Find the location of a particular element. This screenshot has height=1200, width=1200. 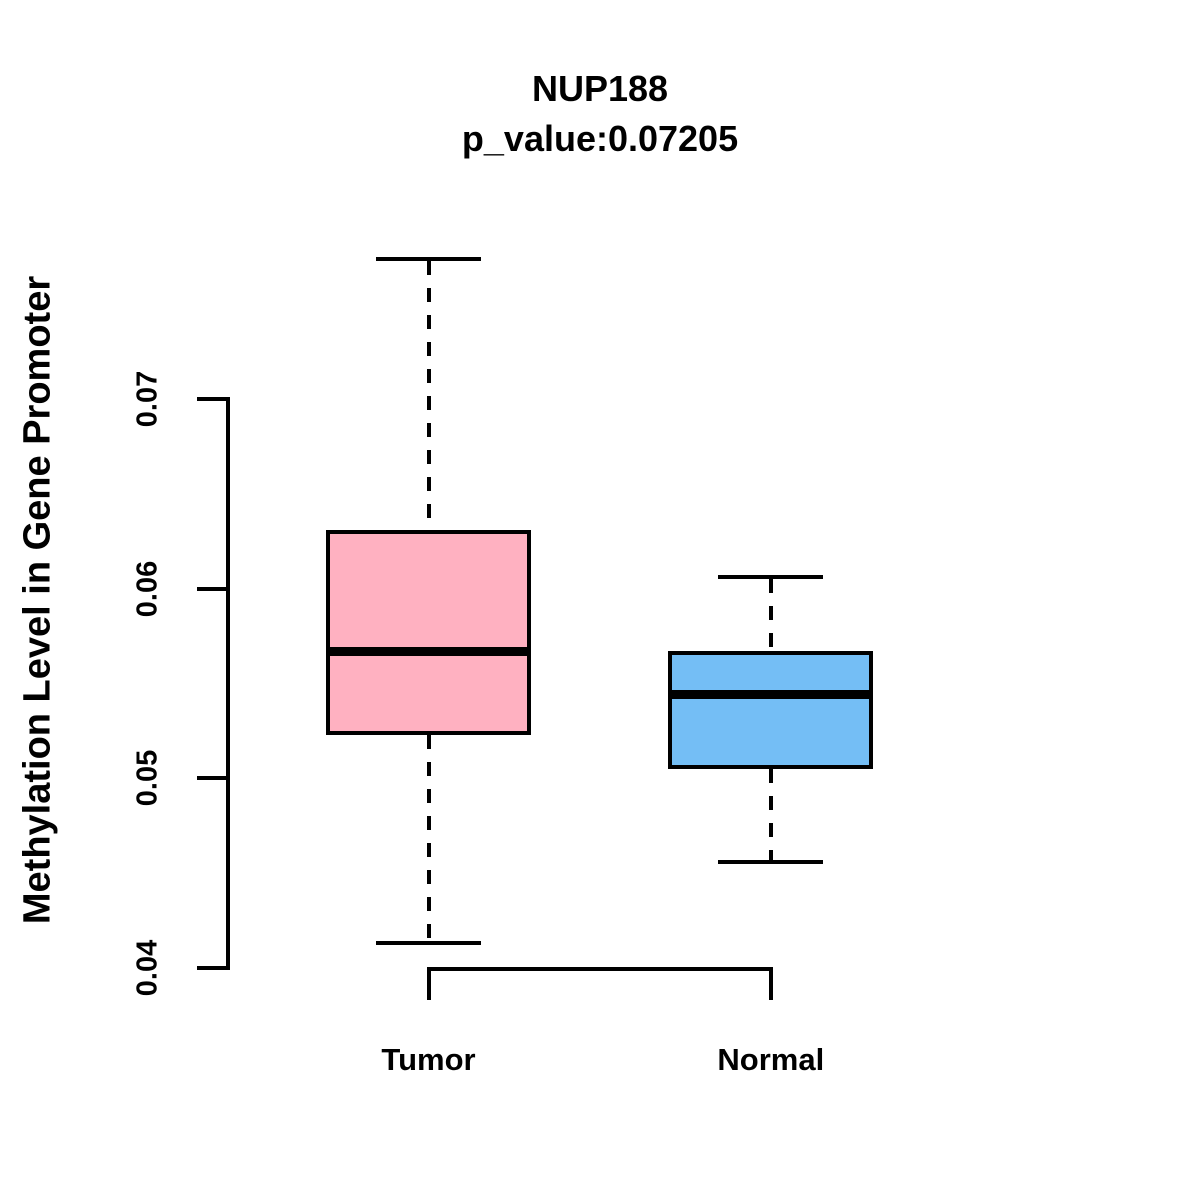

y-axis-tick-label: 0.04 is located at coordinates (147, 967).